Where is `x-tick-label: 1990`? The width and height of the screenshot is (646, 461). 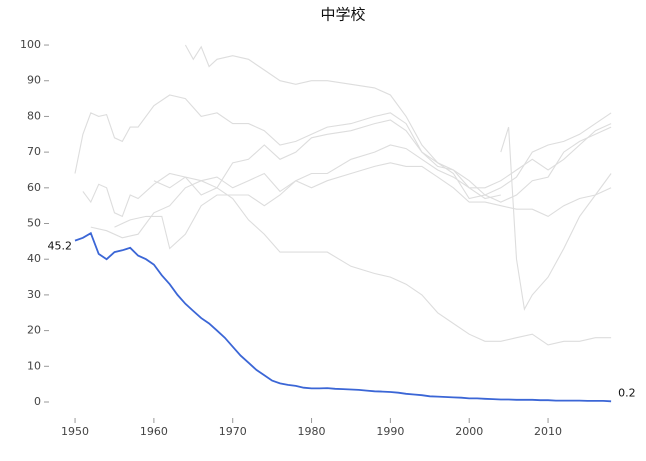 x-tick-label: 1990 is located at coordinates (390, 431).